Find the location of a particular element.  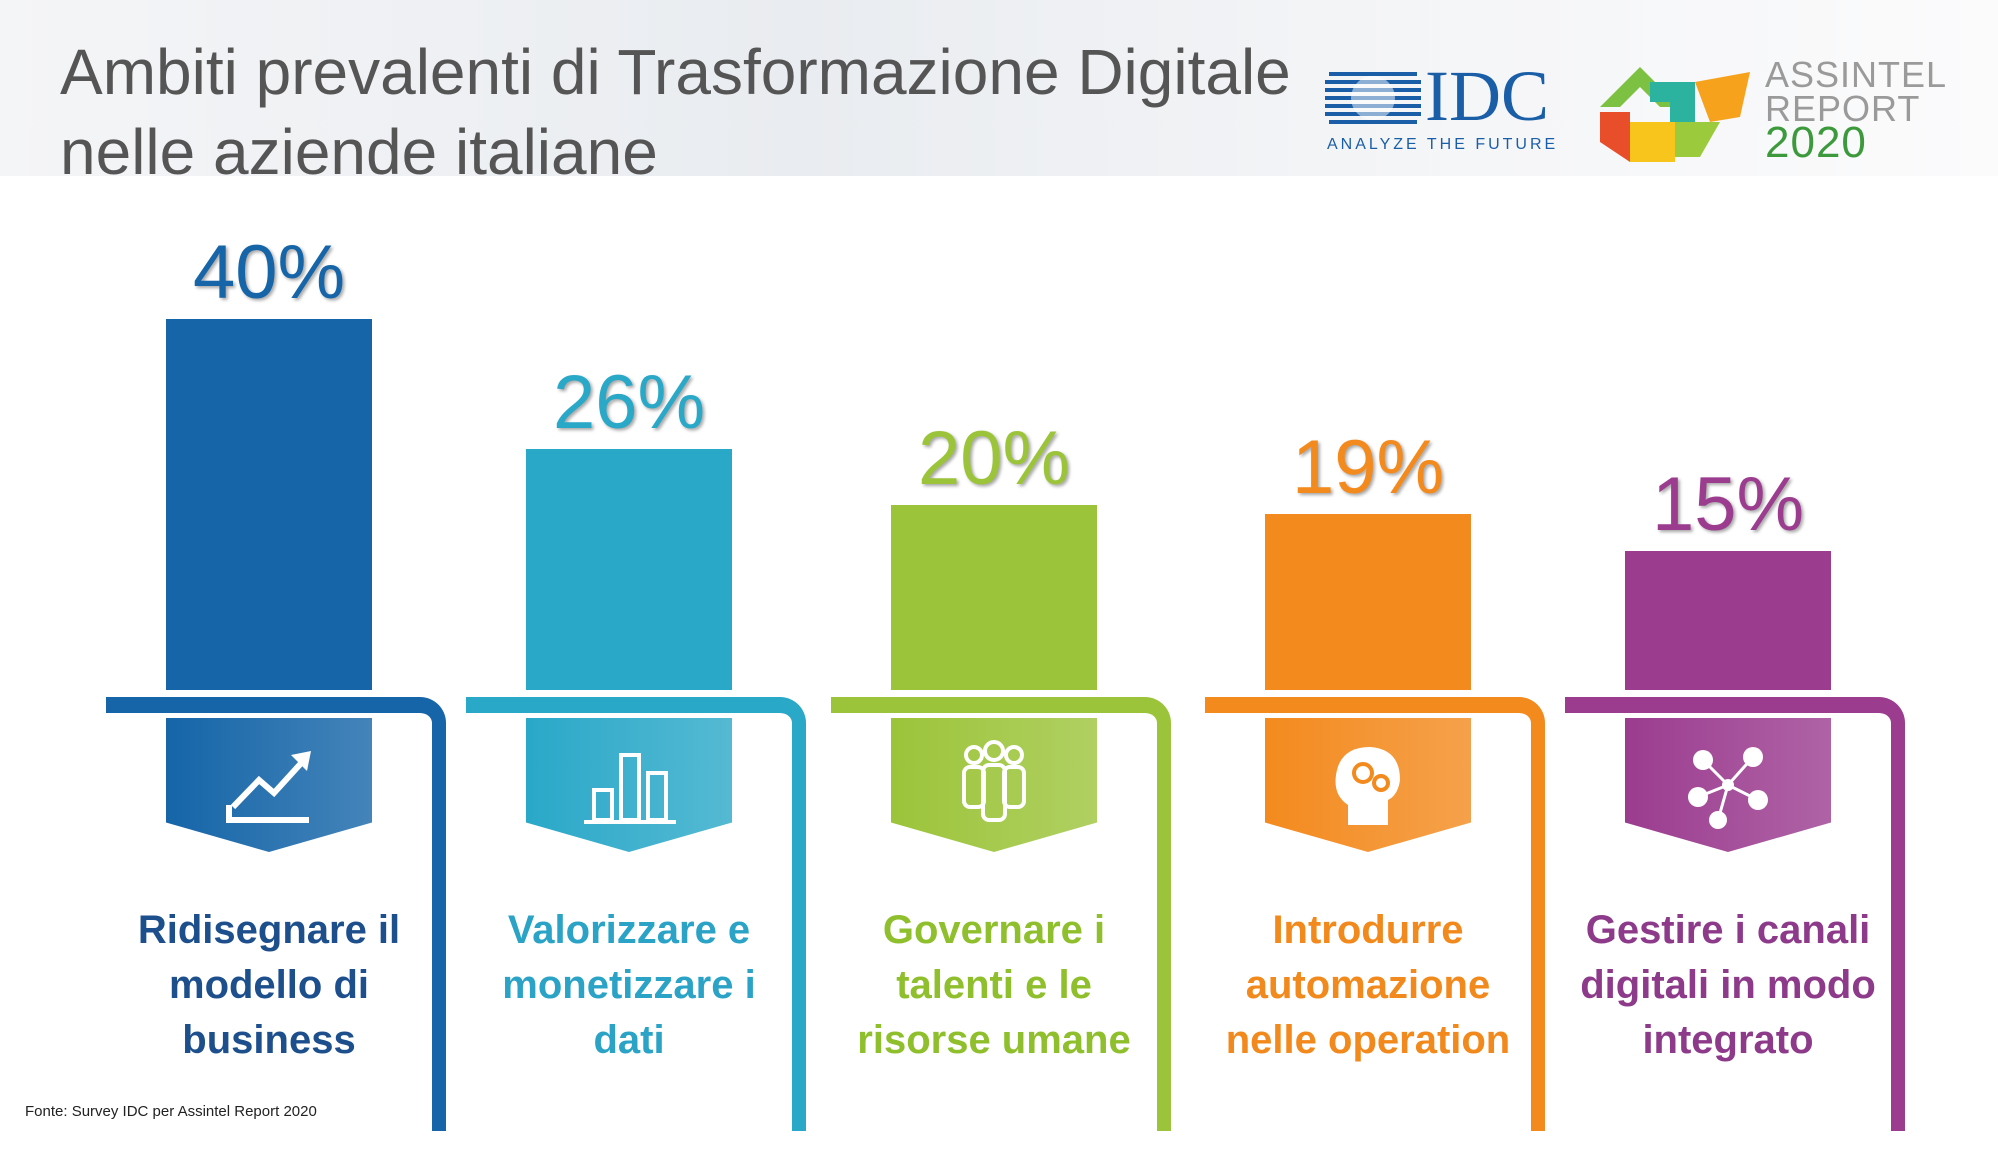

assintel-text: ASSINTEL REPORT 2020 is located at coordinates (1856, 110).